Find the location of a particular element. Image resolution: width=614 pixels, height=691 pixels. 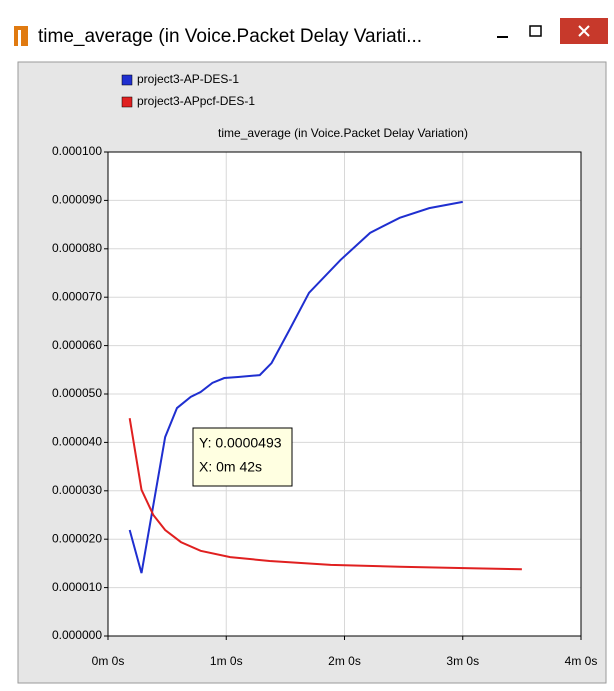

y-tick-label: 0.000000 is located at coordinates (77, 635).